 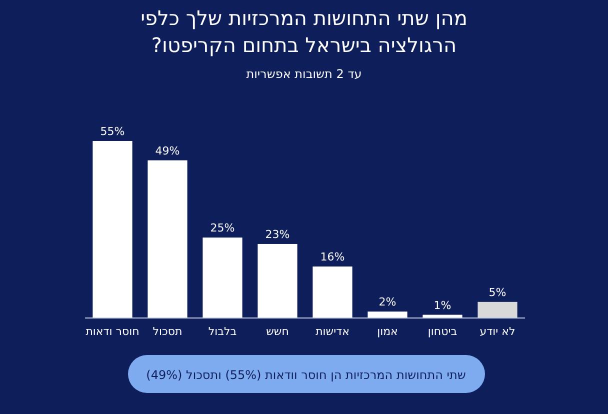 What do you see at coordinates (333, 331) in the screenshot?
I see `x-tick-label: אדישות` at bounding box center [333, 331].